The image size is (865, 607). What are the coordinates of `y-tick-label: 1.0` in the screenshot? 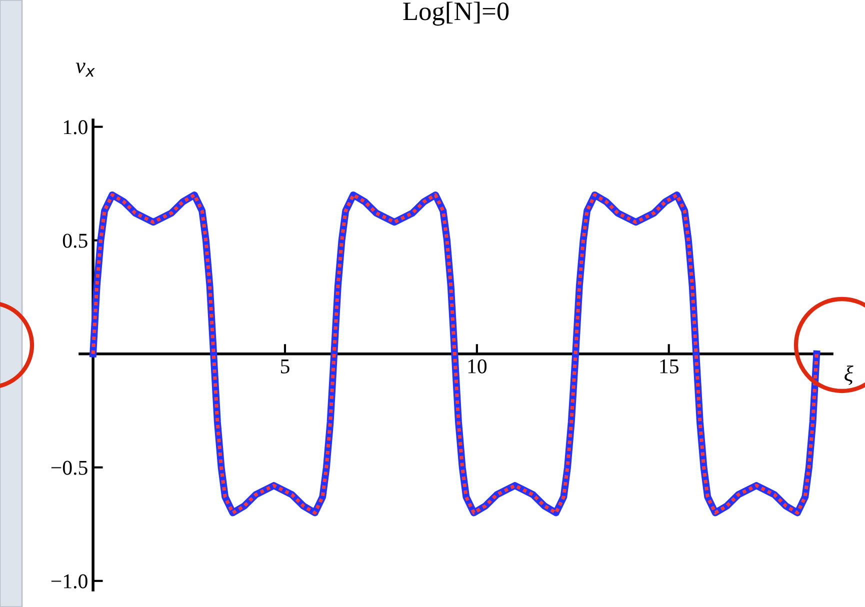 It's located at (76, 127).